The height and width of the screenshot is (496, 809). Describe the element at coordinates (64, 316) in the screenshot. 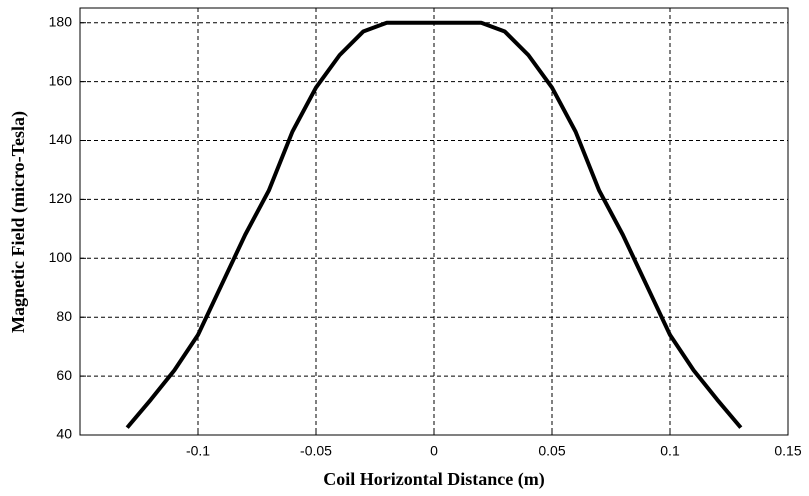

I see `y-tick-label: 80` at that location.